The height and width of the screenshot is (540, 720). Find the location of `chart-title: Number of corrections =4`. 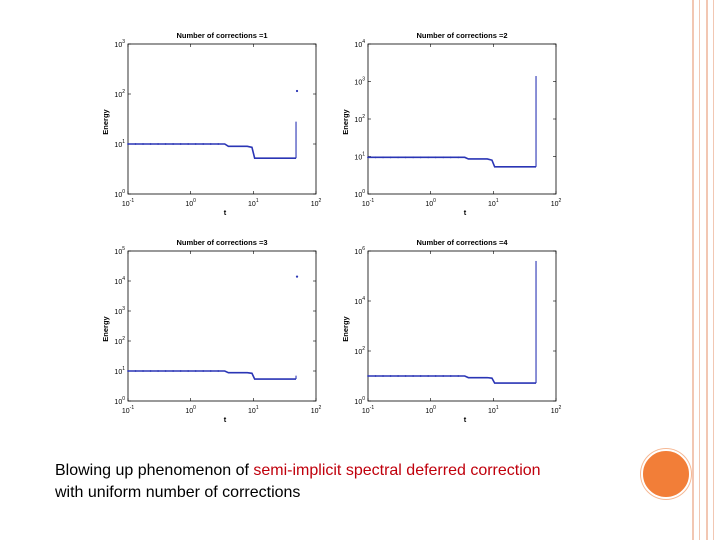

chart-title: Number of corrections =4 is located at coordinates (462, 242).